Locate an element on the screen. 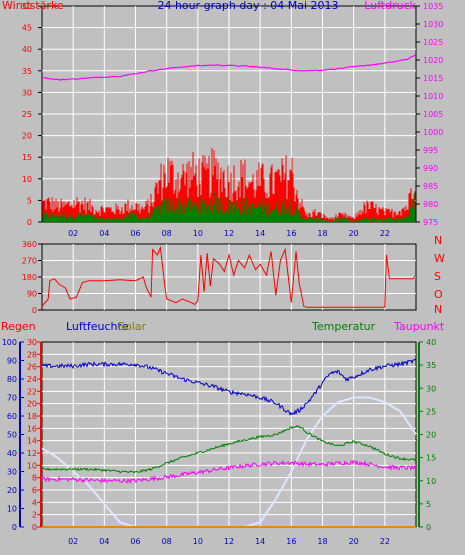 Image resolution: width=465 pixels, height=555 pixels. wind-direction-series is located at coordinates (229, 276).